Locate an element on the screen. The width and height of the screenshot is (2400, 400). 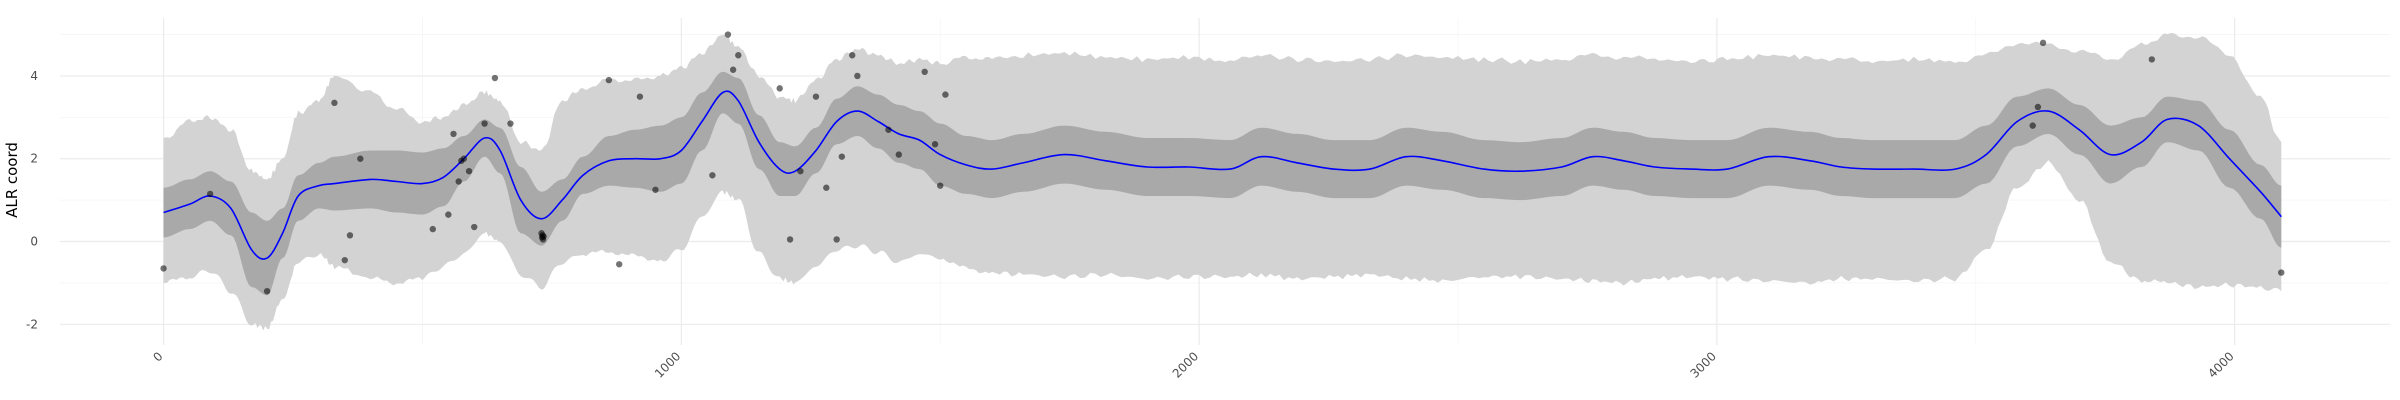
y-tick-label: -2 is located at coordinates (32, 324).